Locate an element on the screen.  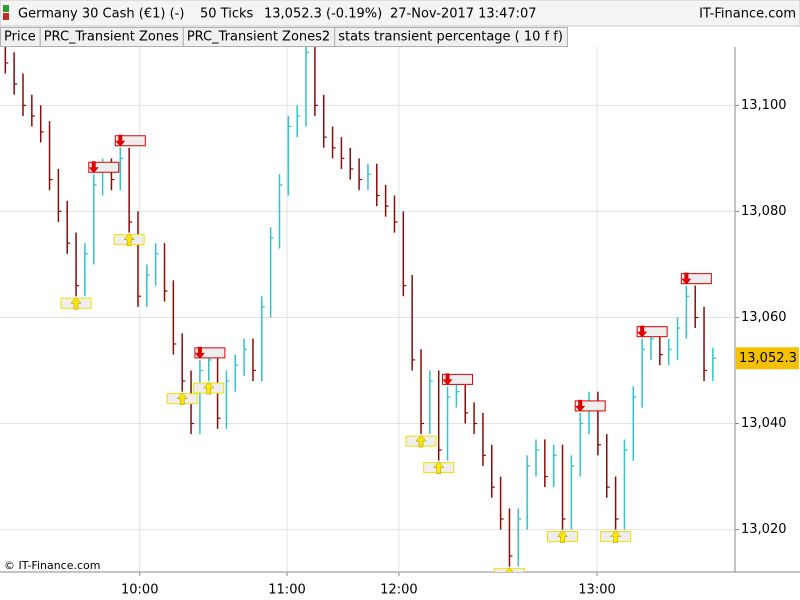
tab-label: Price is located at coordinates (20, 37).